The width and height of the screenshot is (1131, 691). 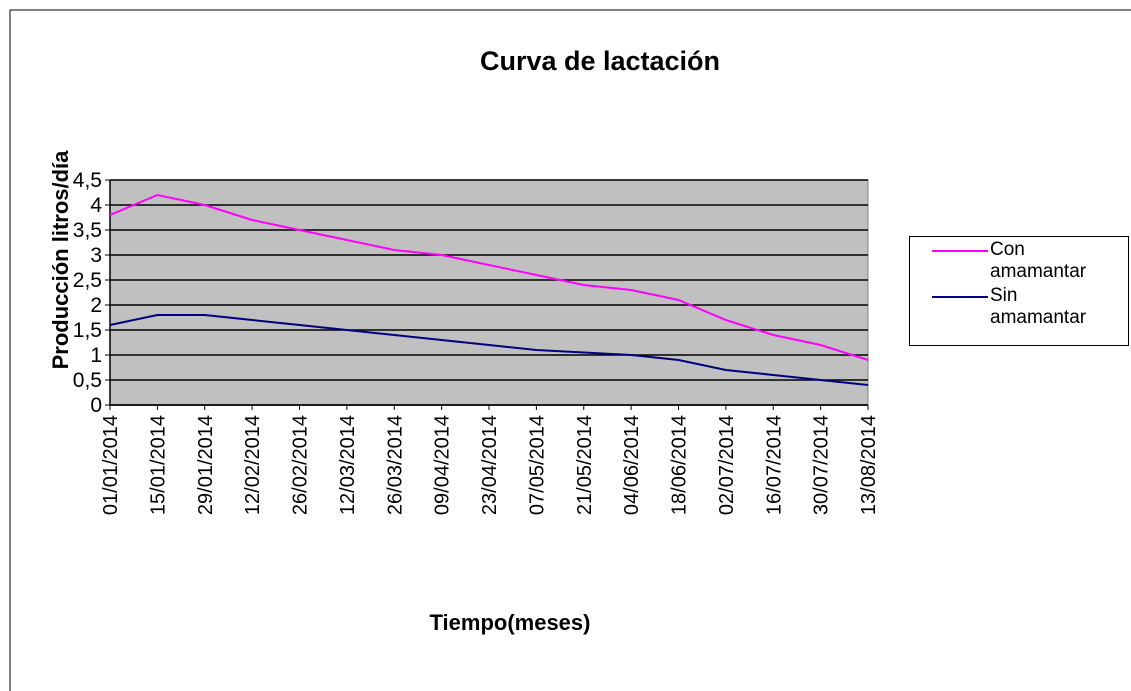 What do you see at coordinates (600, 61) in the screenshot?
I see `chart-title: Curva de lactación` at bounding box center [600, 61].